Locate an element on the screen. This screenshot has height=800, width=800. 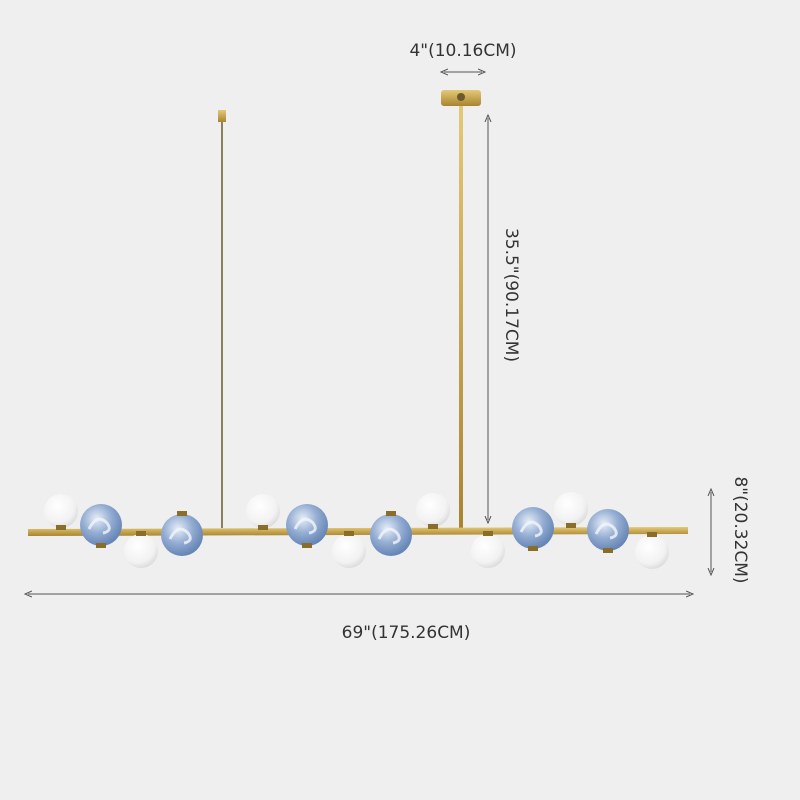
canopy-width-label: 4"(10.16CM) is located at coordinates (462, 51).